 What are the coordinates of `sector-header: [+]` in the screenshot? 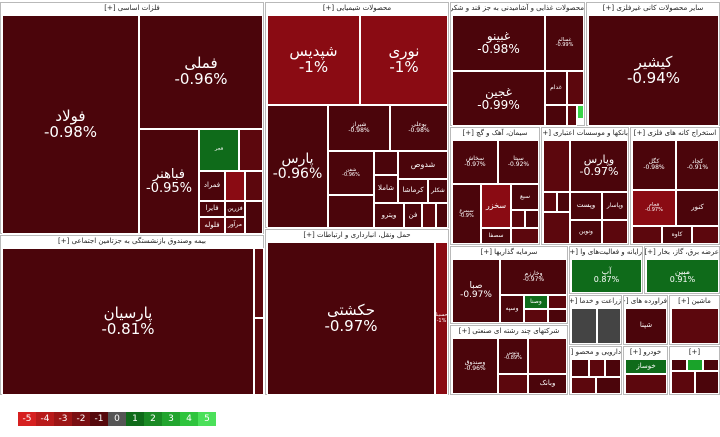 It's located at (694, 352).